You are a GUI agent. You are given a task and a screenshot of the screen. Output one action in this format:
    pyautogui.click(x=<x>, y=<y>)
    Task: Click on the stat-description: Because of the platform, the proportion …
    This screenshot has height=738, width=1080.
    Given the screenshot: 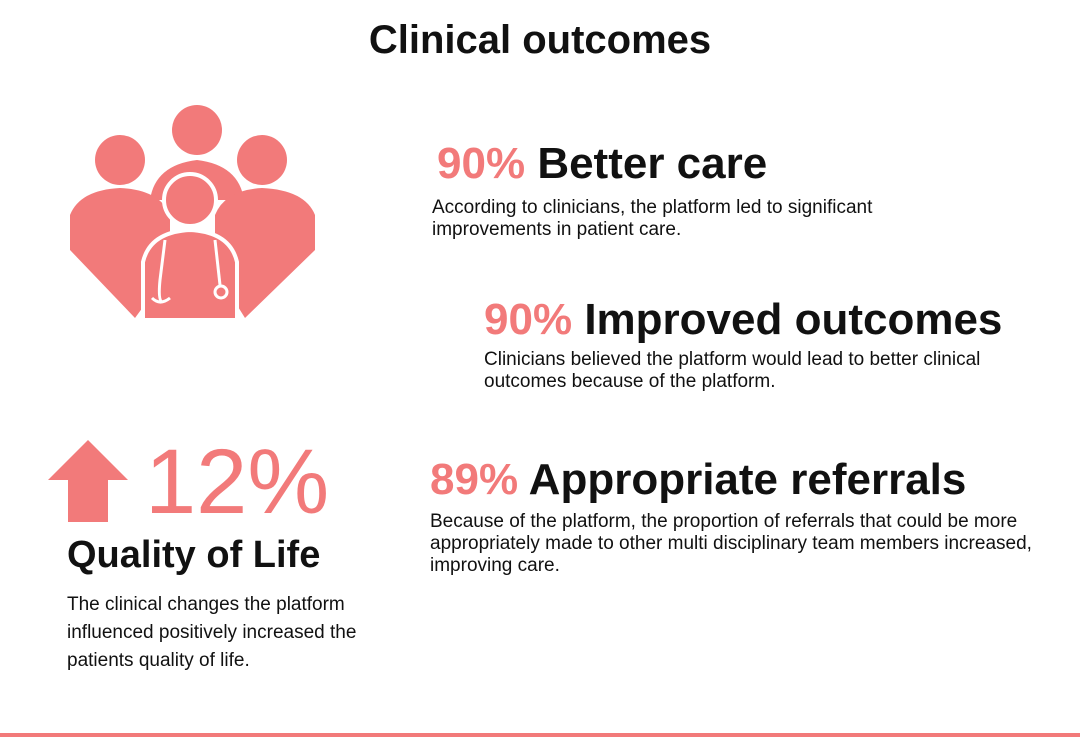 What is the action you would take?
    pyautogui.click(x=731, y=543)
    